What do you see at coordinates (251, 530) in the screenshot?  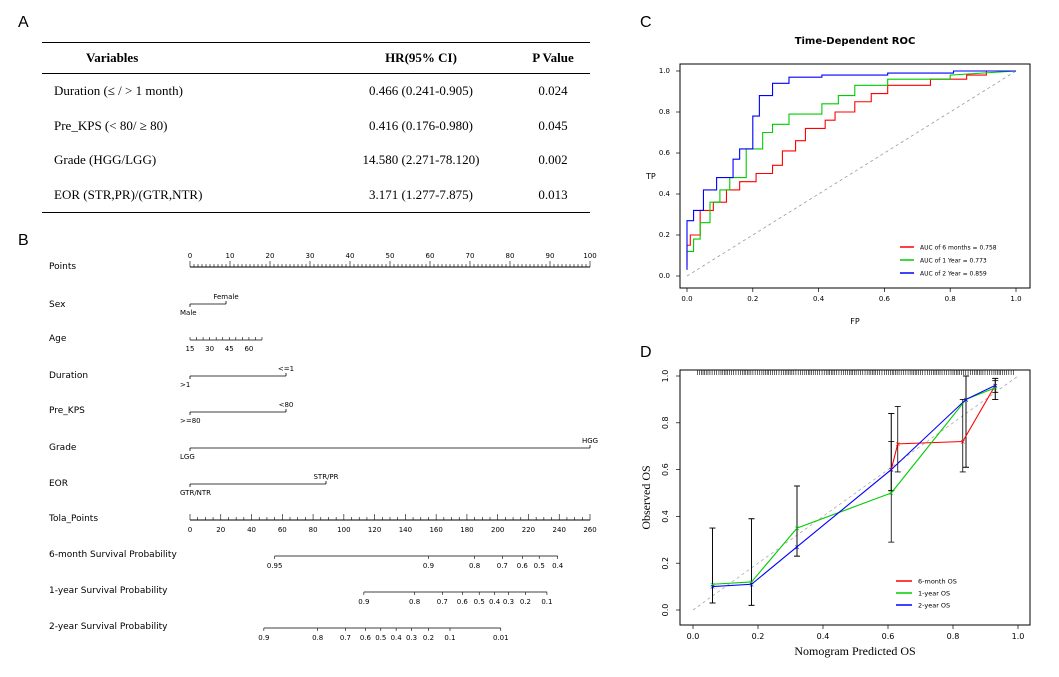 I see `total-points-tick-label: 40` at bounding box center [251, 530].